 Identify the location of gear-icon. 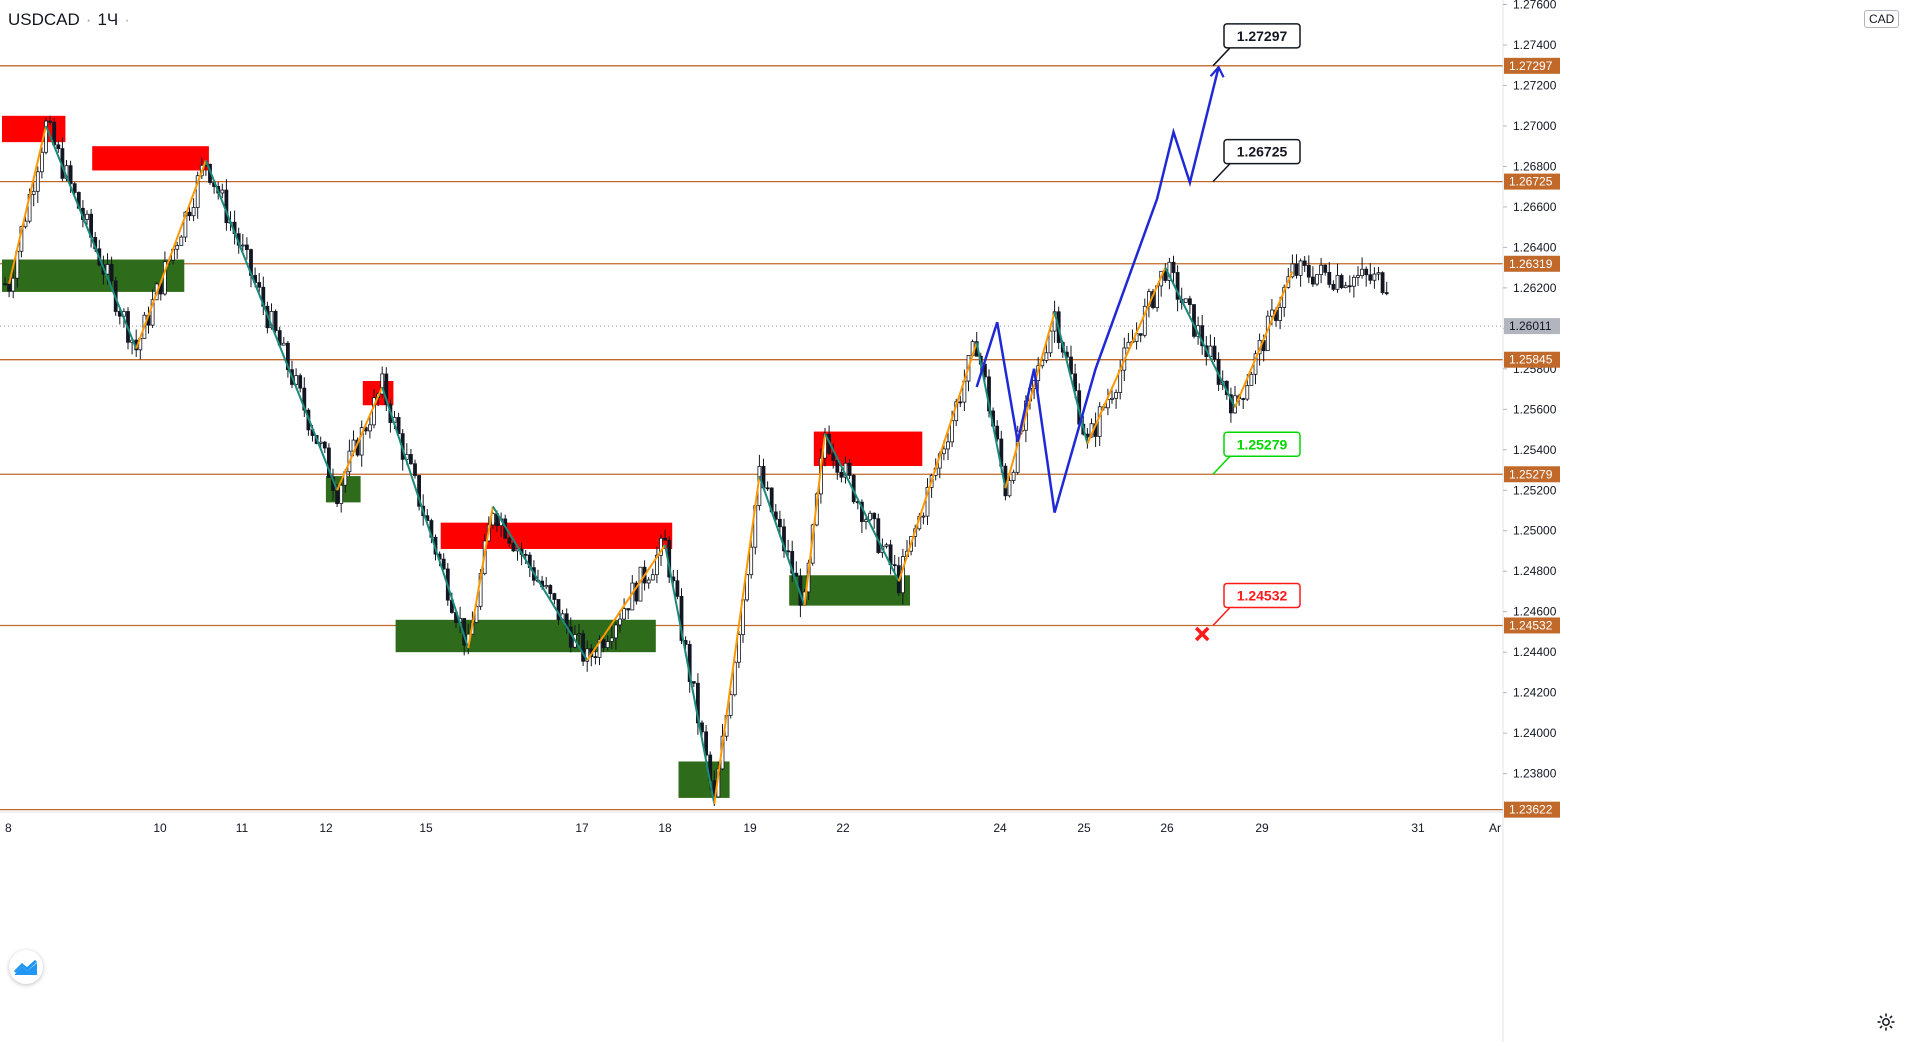
(1886, 1022).